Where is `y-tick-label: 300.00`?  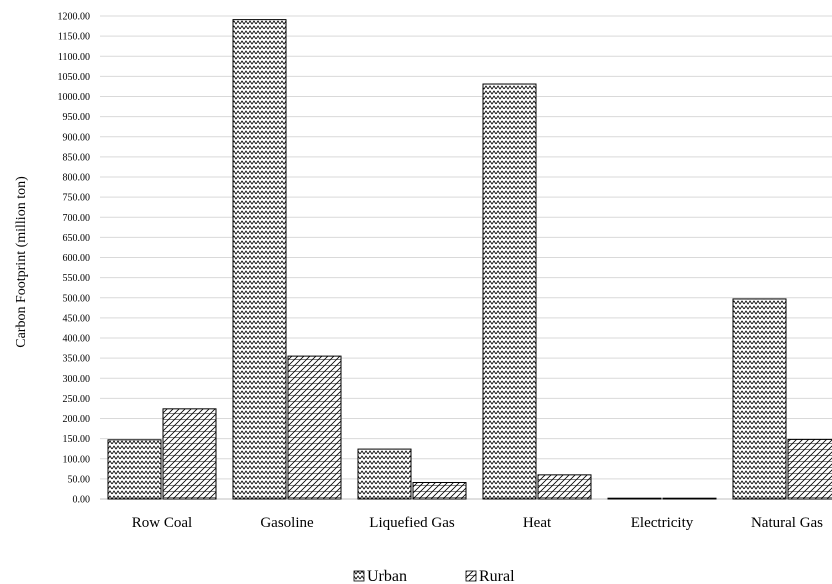
y-tick-label: 300.00 is located at coordinates (77, 379).